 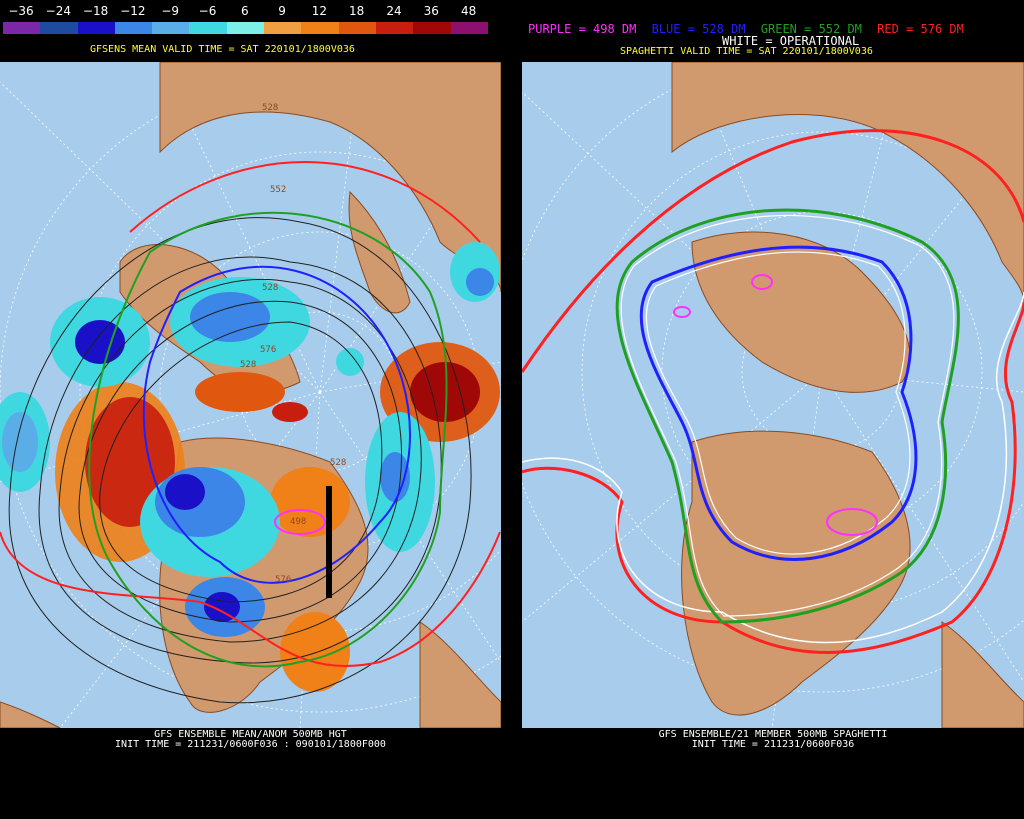 What do you see at coordinates (58, 11) in the screenshot?
I see `colorbar-label: −24` at bounding box center [58, 11].